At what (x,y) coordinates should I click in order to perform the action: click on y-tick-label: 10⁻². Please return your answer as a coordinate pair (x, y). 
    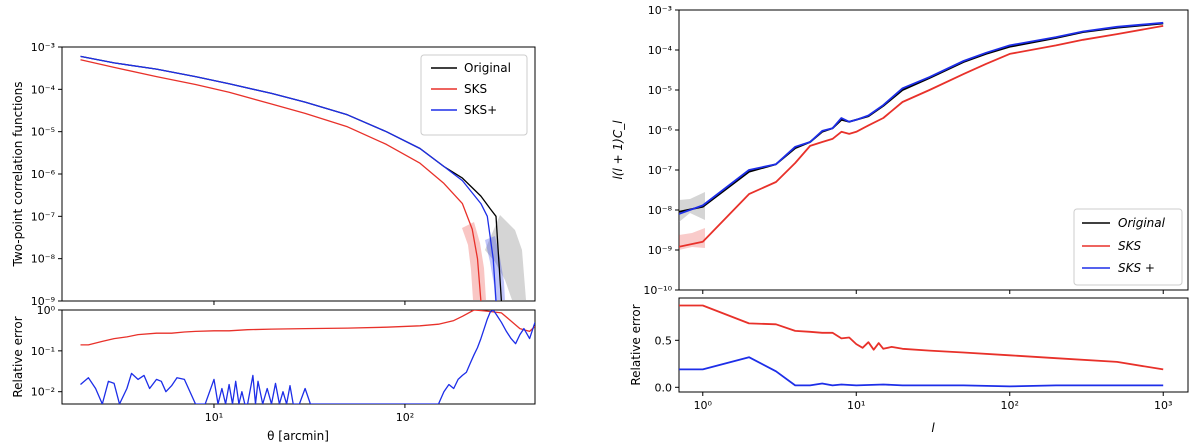
    Looking at the image, I should click on (43, 392).